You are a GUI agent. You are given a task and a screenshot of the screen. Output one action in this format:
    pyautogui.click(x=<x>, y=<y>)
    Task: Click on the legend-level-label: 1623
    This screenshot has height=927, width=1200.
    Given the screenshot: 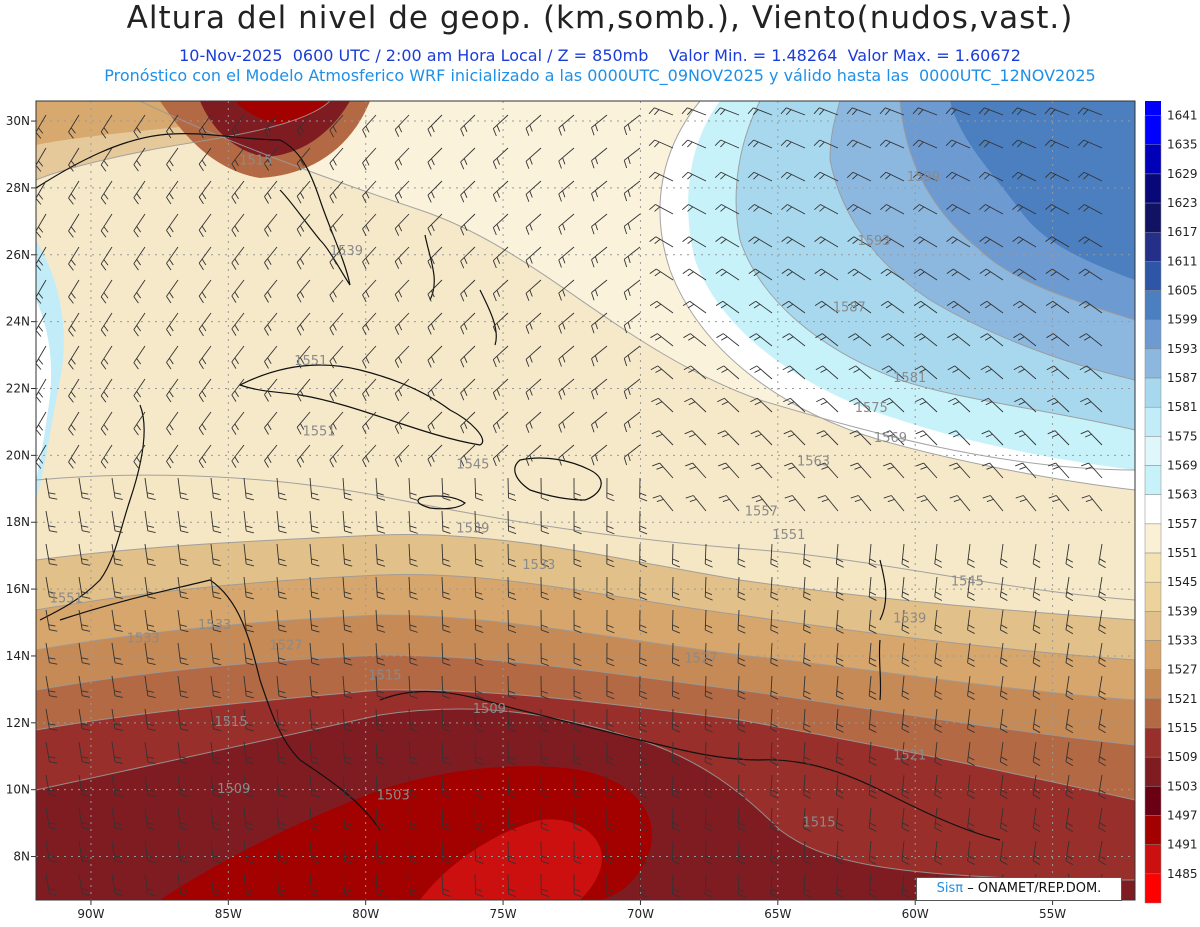 What is the action you would take?
    pyautogui.click(x=1182, y=203)
    